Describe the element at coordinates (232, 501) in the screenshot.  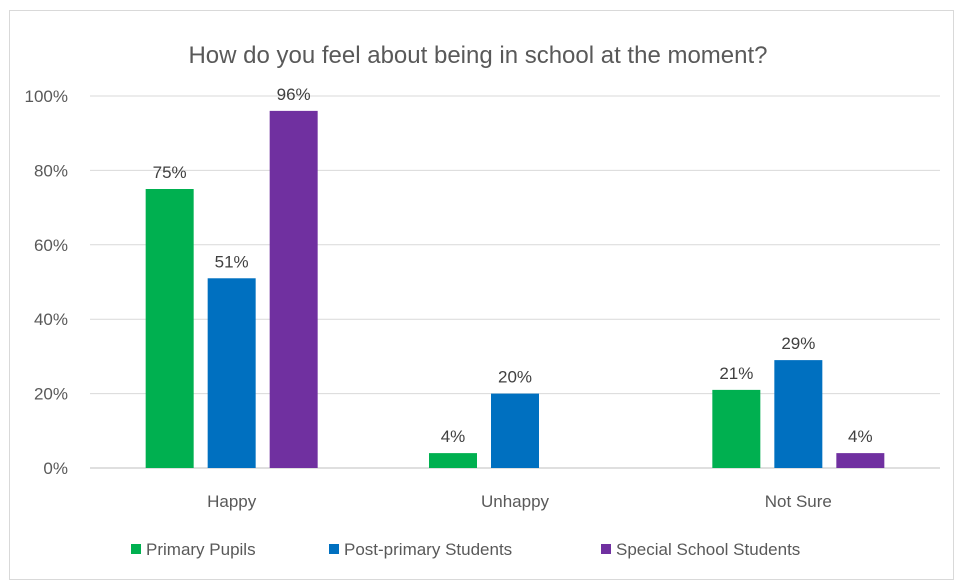
I see `x-category-label: Happy` at that location.